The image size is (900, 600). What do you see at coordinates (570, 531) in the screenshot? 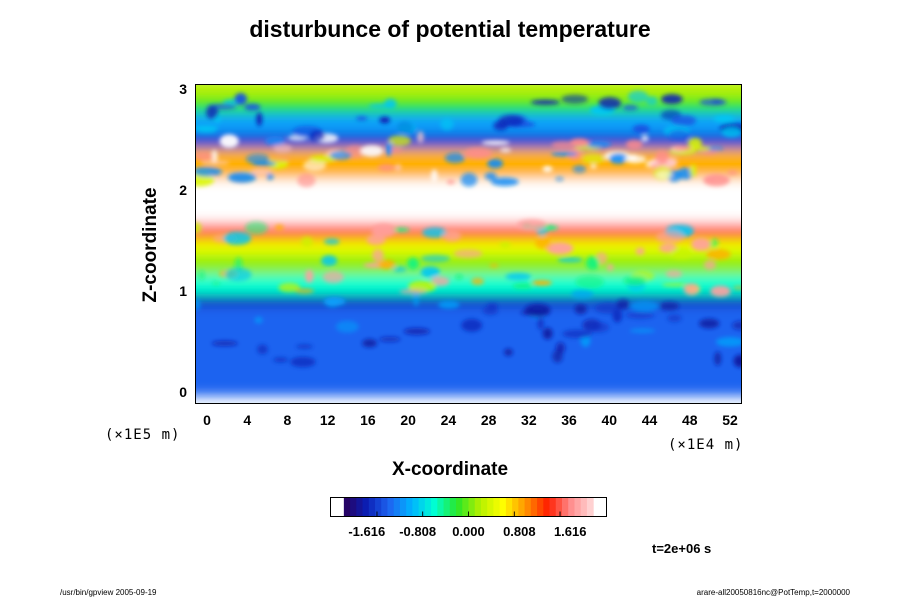
I see `colorbar-tick-label: 1.616` at bounding box center [570, 531].